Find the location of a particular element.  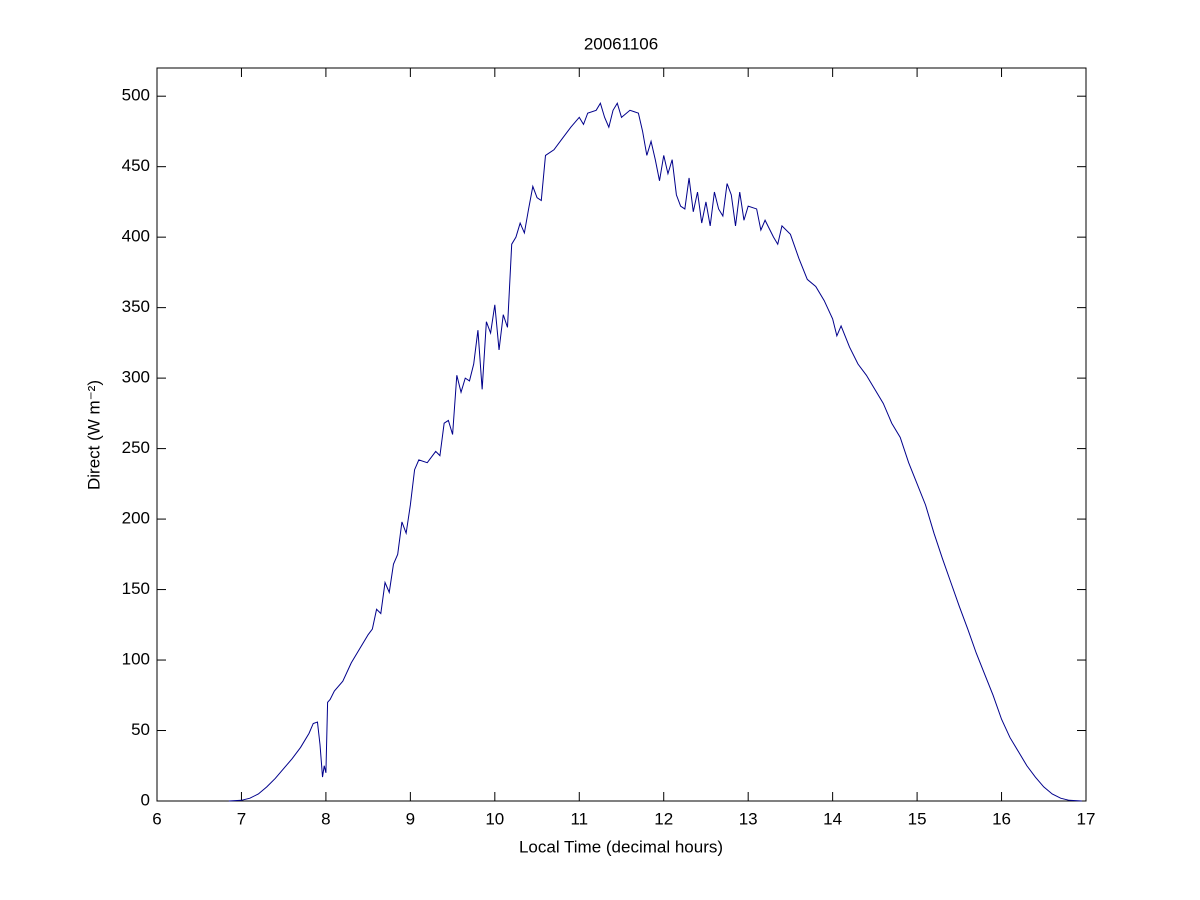

y-tick-label: 0 is located at coordinates (145, 799).